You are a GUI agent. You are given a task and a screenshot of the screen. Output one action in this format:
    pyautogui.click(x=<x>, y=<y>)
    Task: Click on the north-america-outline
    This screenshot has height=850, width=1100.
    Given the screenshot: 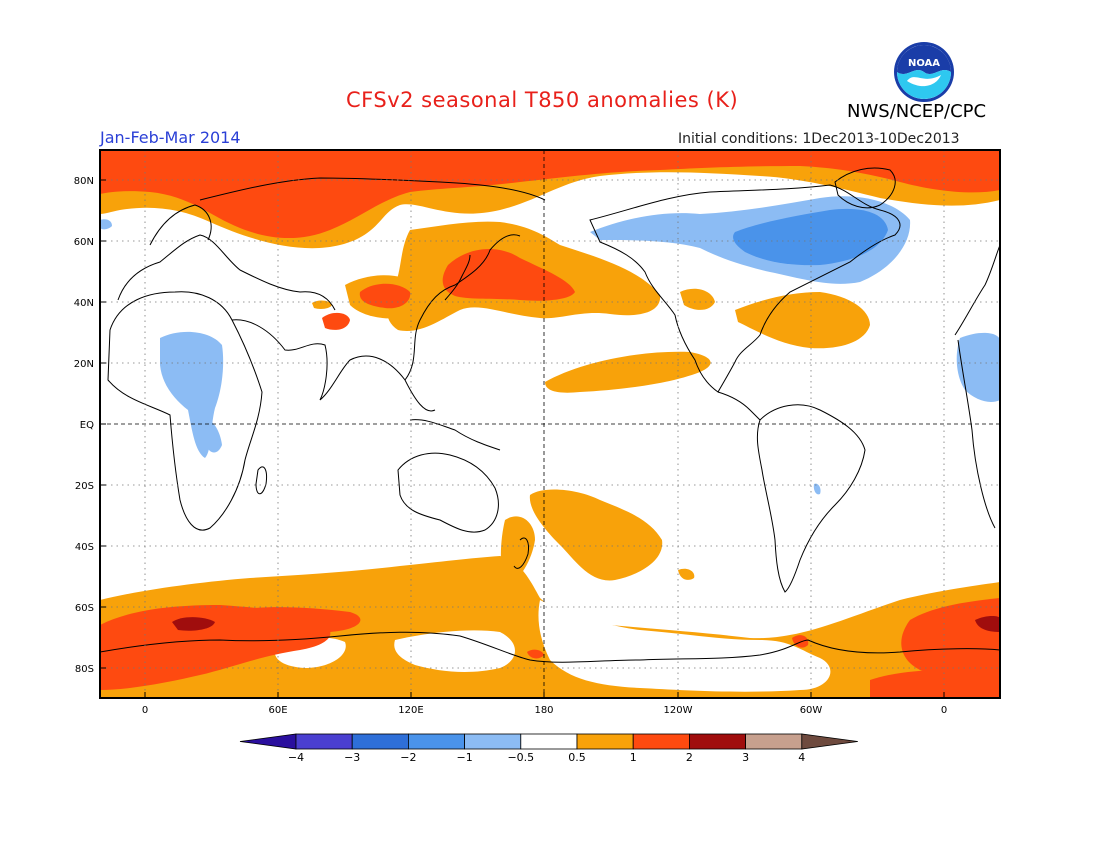 What is the action you would take?
    pyautogui.click(x=745, y=288)
    